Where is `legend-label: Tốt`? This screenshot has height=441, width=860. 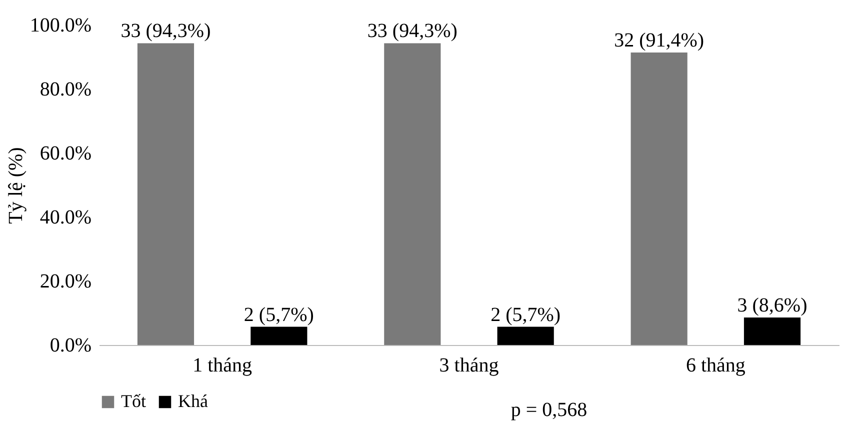 legend-label: Tốt is located at coordinates (133, 401).